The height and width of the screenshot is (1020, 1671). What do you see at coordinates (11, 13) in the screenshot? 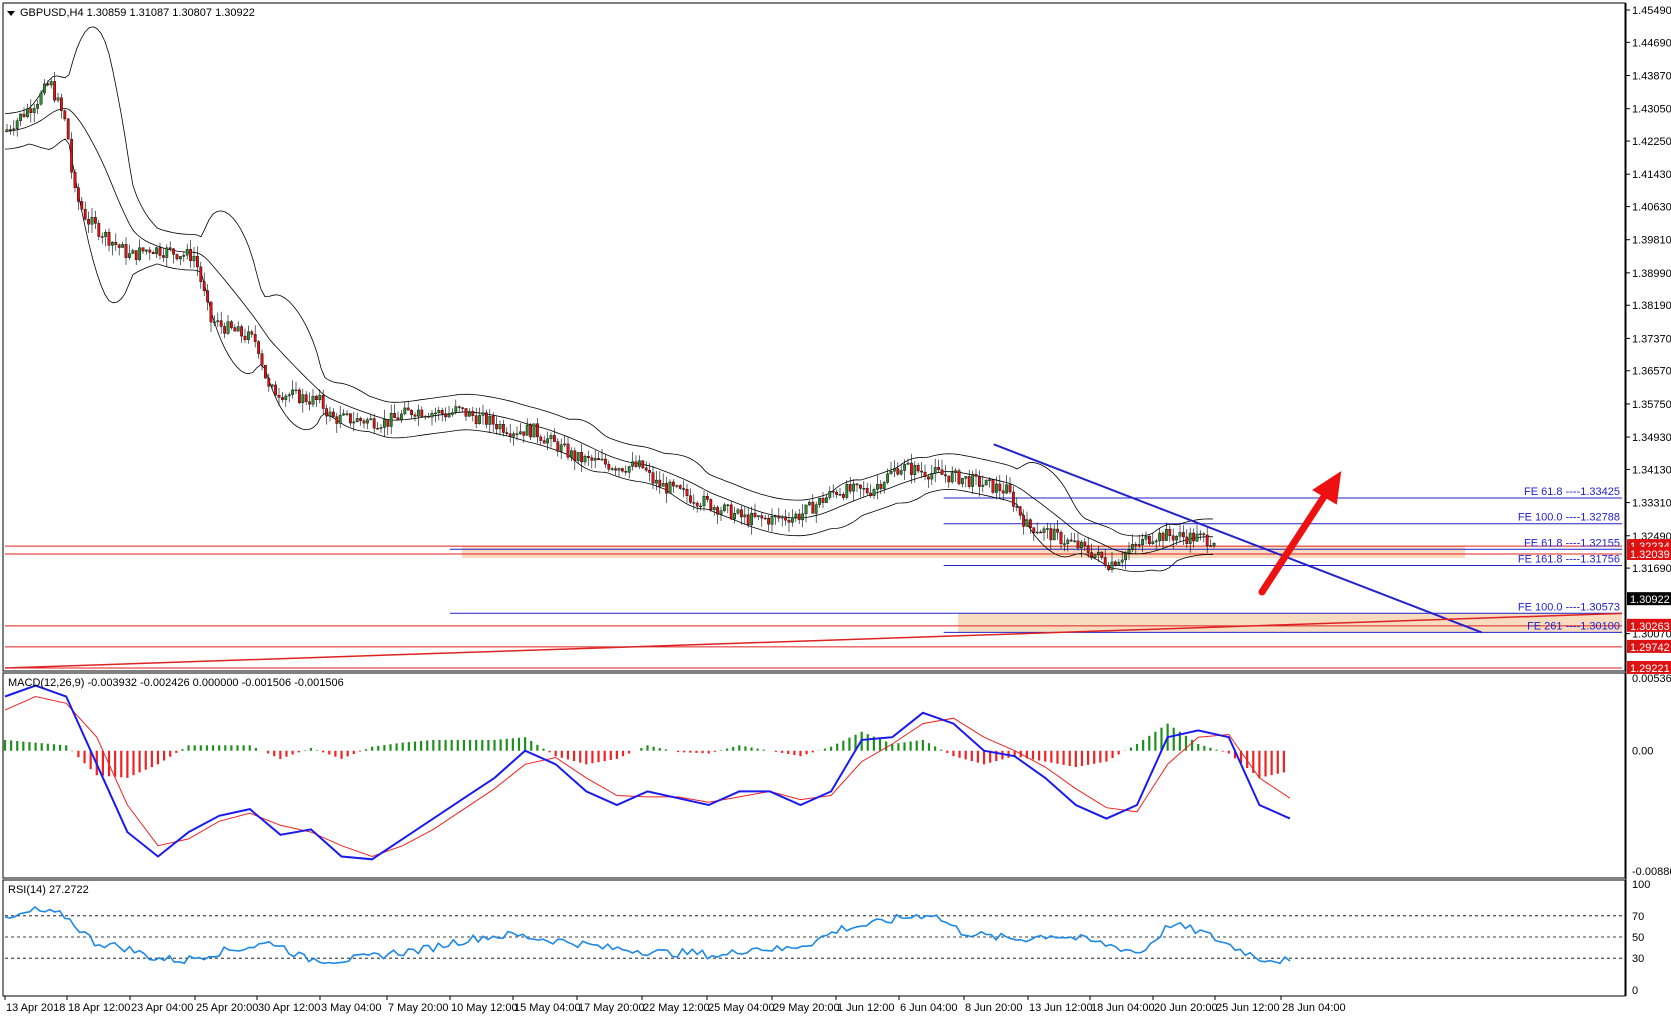
I see `collapse-icon` at bounding box center [11, 13].